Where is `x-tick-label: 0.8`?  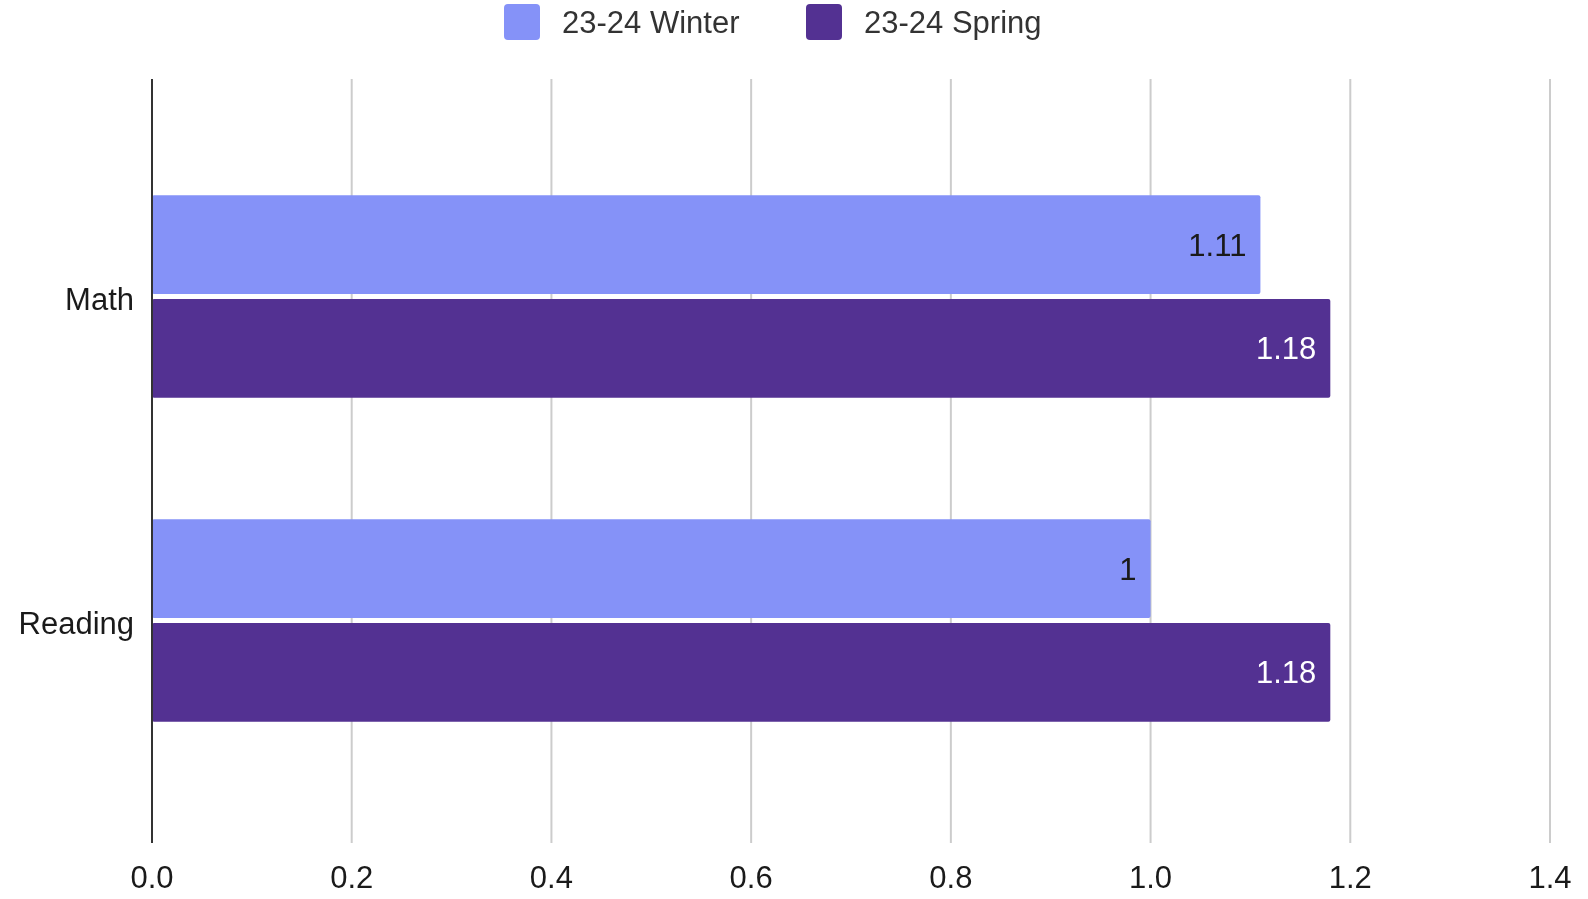 x-tick-label: 0.8 is located at coordinates (951, 877).